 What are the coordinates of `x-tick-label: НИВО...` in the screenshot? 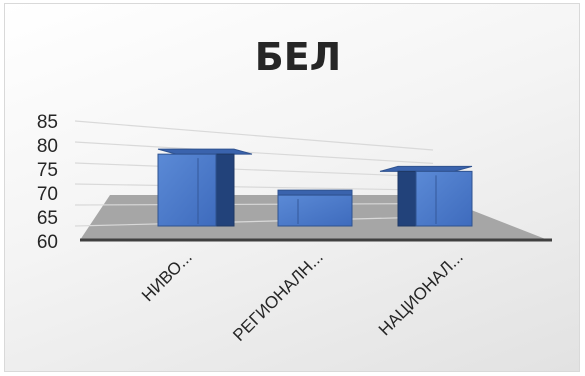 It's located at (167, 276).